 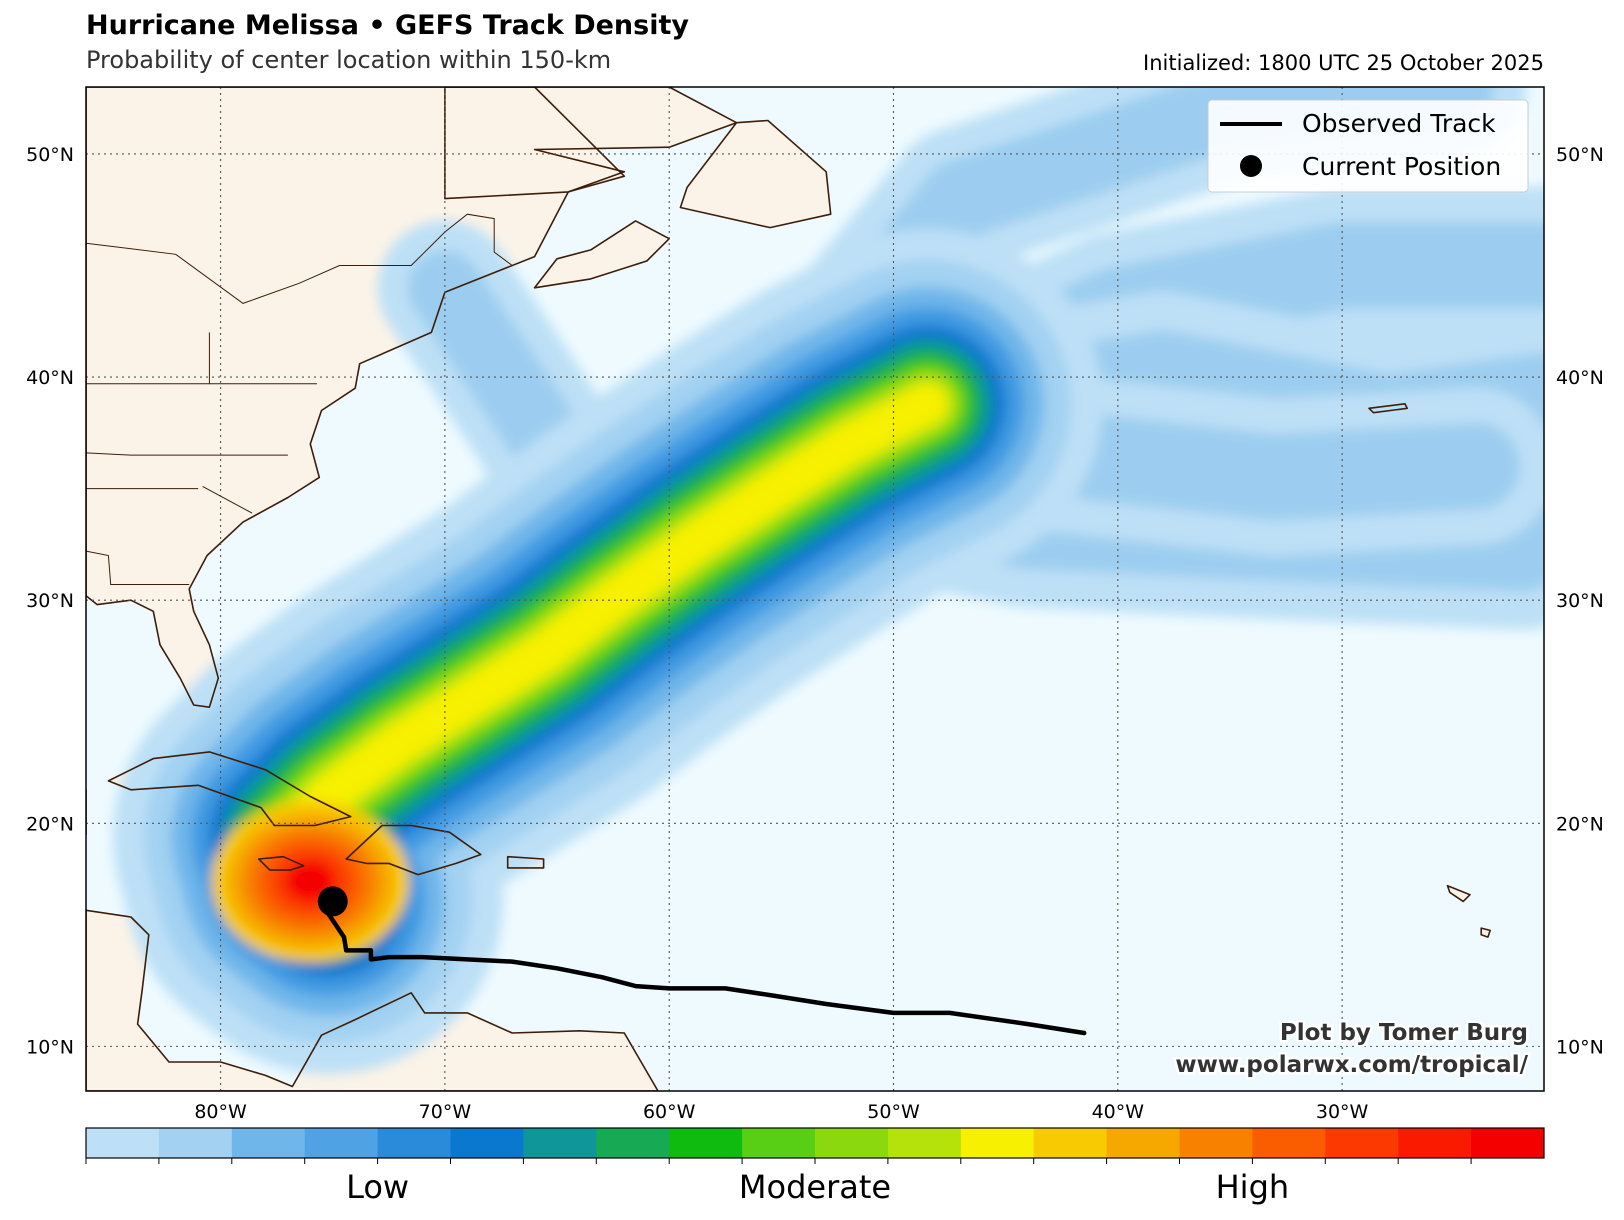 What do you see at coordinates (1580, 155) in the screenshot?
I see `lat-tick-label-right-4: 50°N` at bounding box center [1580, 155].